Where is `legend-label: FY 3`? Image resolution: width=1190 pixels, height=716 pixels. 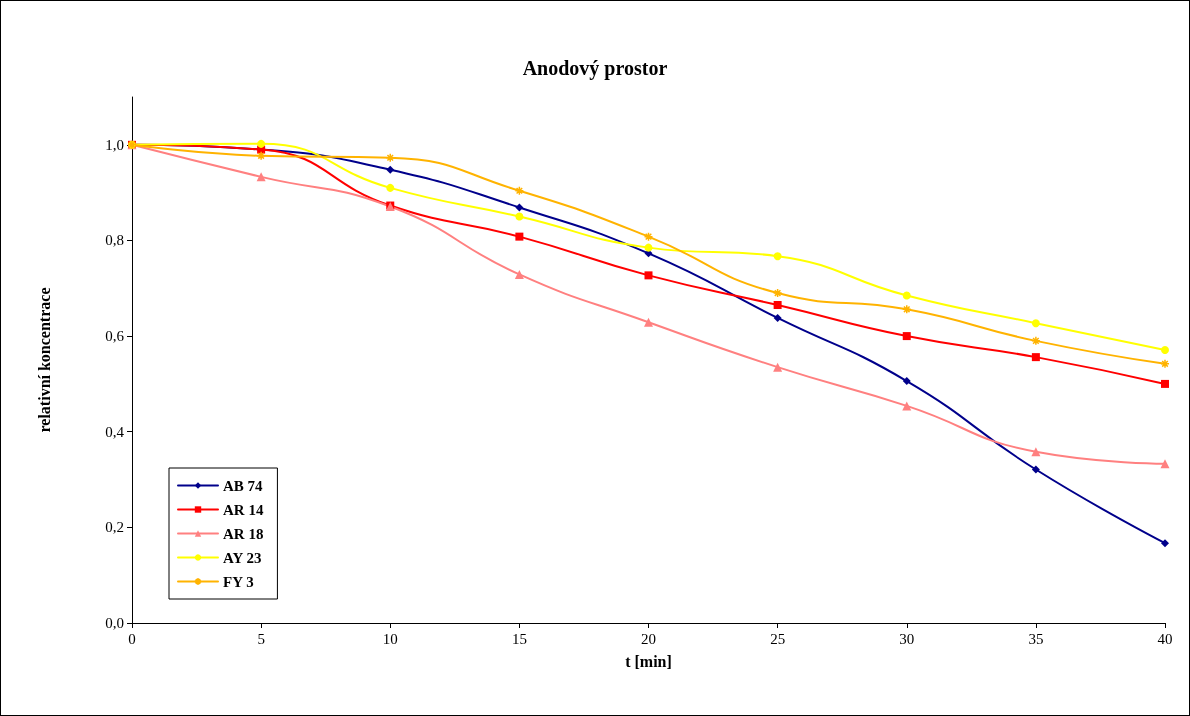
legend-label: FY 3 is located at coordinates (238, 581).